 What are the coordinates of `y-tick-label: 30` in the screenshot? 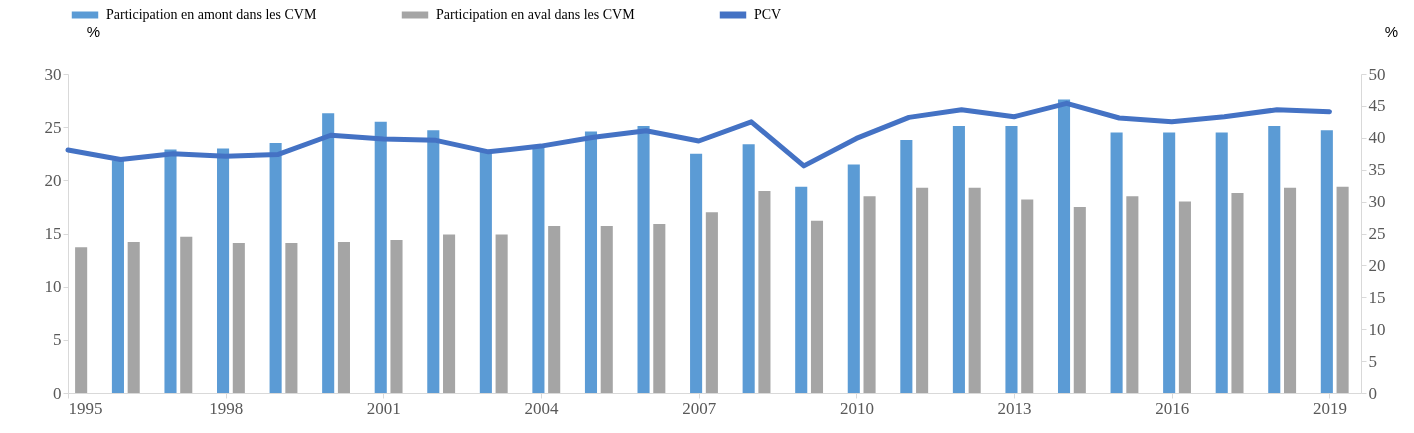 It's located at (53, 74).